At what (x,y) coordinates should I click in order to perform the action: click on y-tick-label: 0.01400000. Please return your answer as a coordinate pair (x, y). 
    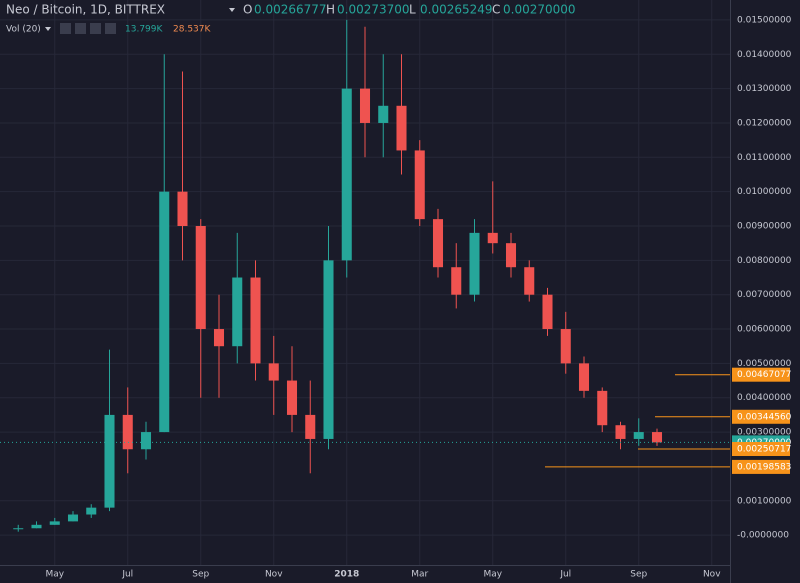
    Looking at the image, I should click on (764, 55).